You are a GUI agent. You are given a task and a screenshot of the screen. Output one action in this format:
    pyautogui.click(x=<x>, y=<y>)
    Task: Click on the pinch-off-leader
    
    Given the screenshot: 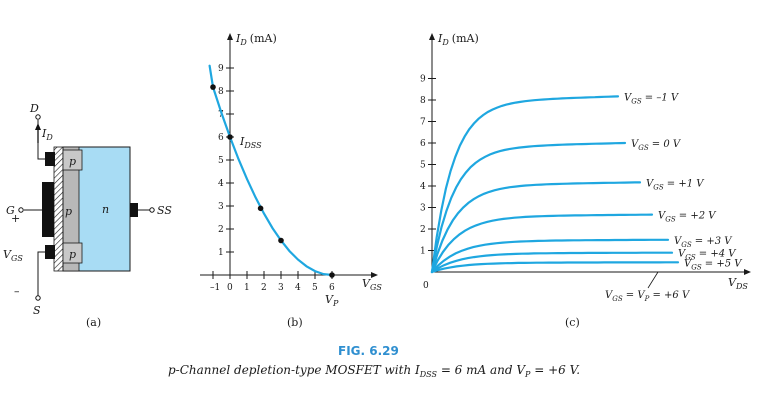 What is the action you would take?
    pyautogui.click(x=653, y=280)
    